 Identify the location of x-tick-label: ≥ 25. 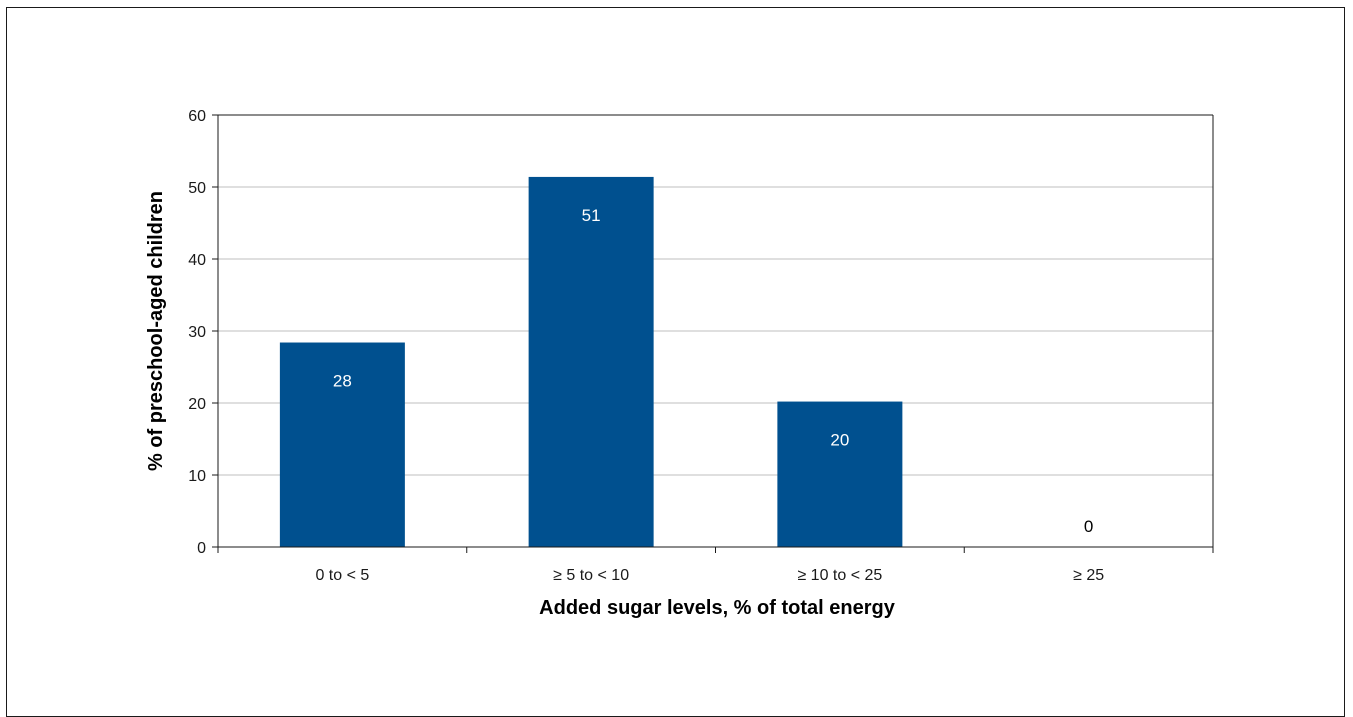
(1088, 575).